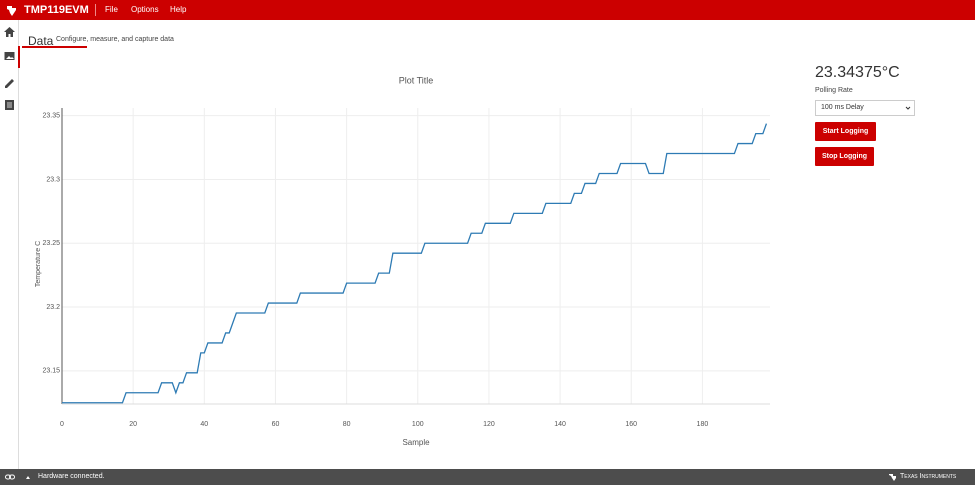  Describe the element at coordinates (857, 72) in the screenshot. I see `temperature-reading: 23.34375°C` at that location.